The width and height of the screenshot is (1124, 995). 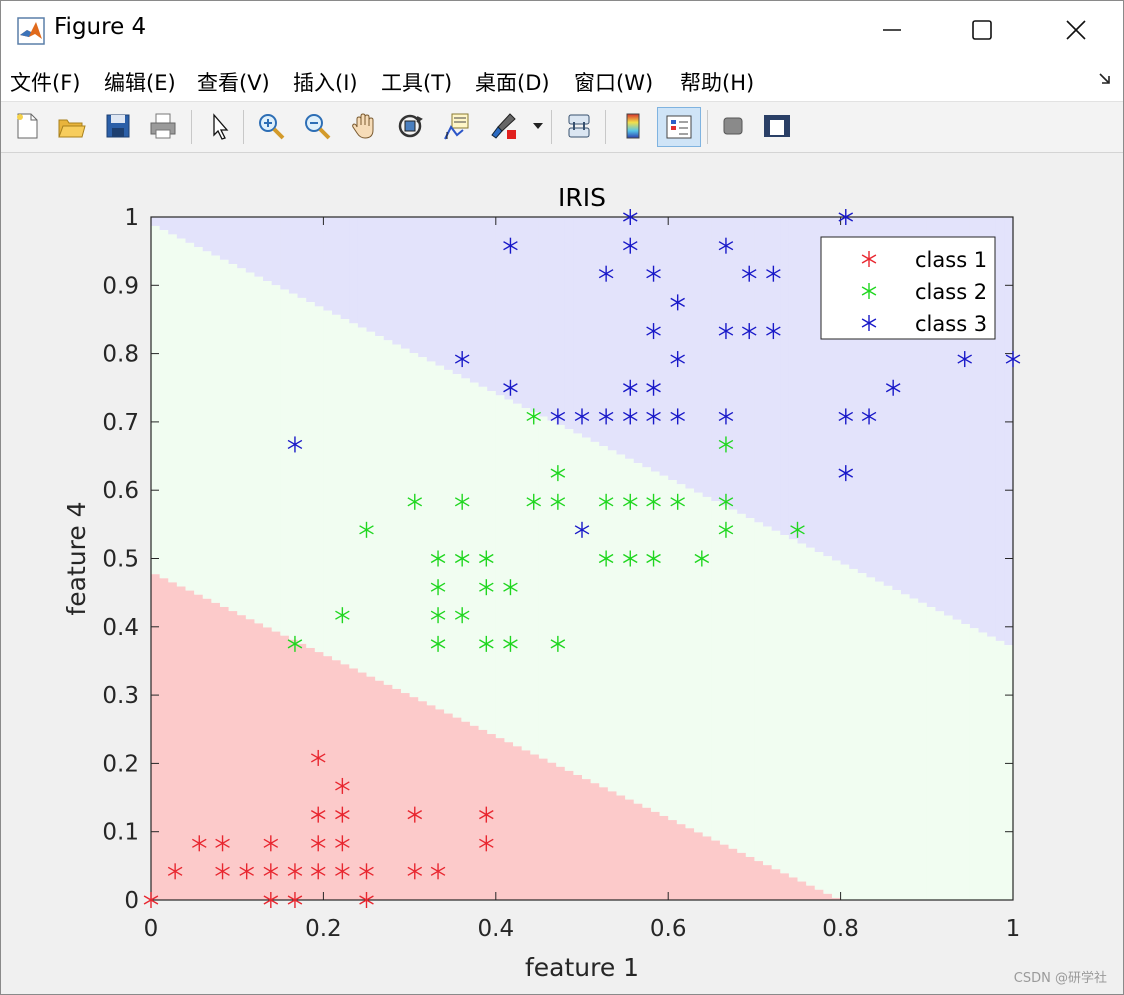 What do you see at coordinates (71, 126) in the screenshot?
I see `open-folder-icon` at bounding box center [71, 126].